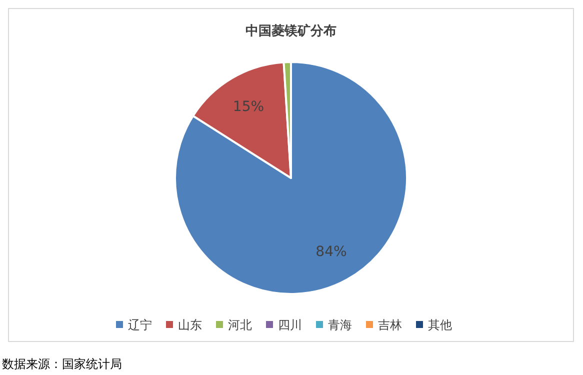 The width and height of the screenshot is (583, 375). Describe the element at coordinates (331, 252) in the screenshot. I see `data-label: 84%` at that location.